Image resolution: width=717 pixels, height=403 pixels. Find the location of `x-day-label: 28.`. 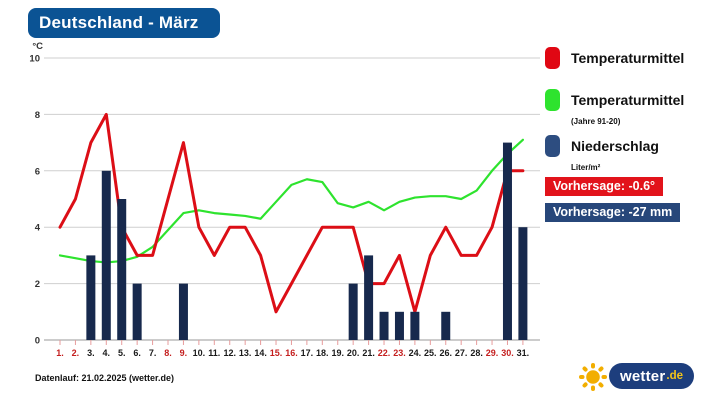

x-day-label: 28. is located at coordinates (476, 353).